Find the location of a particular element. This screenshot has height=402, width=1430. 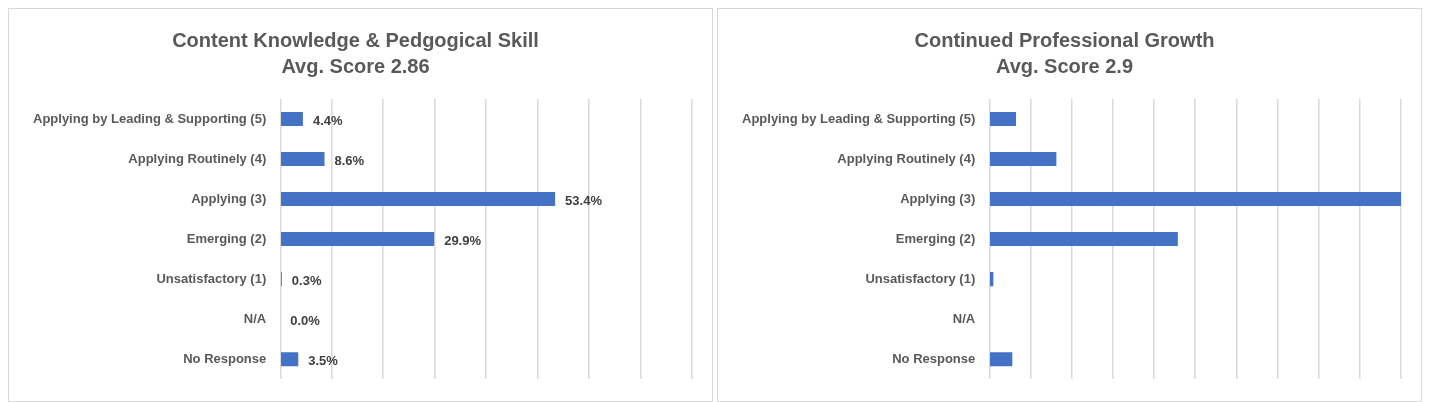

data-label: 4.4% is located at coordinates (327, 120).